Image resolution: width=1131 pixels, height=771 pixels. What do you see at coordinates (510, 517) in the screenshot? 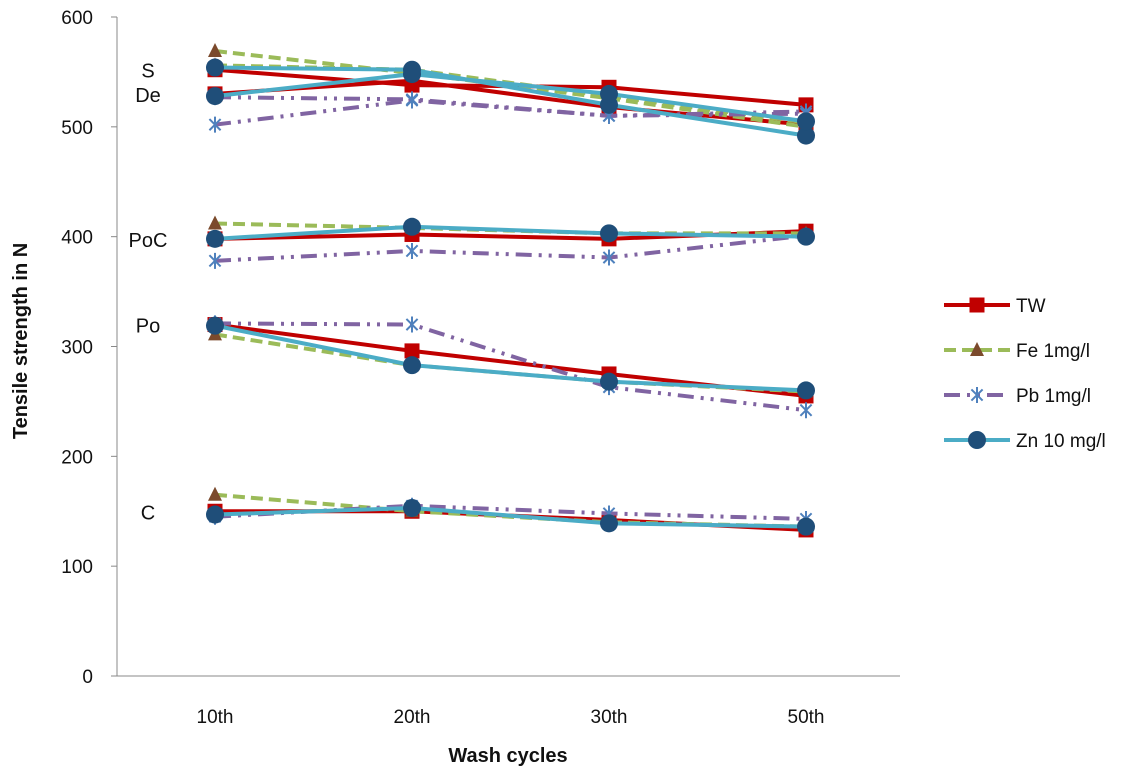
I see `series-line-zn-10-mg-l-c` at bounding box center [510, 517].